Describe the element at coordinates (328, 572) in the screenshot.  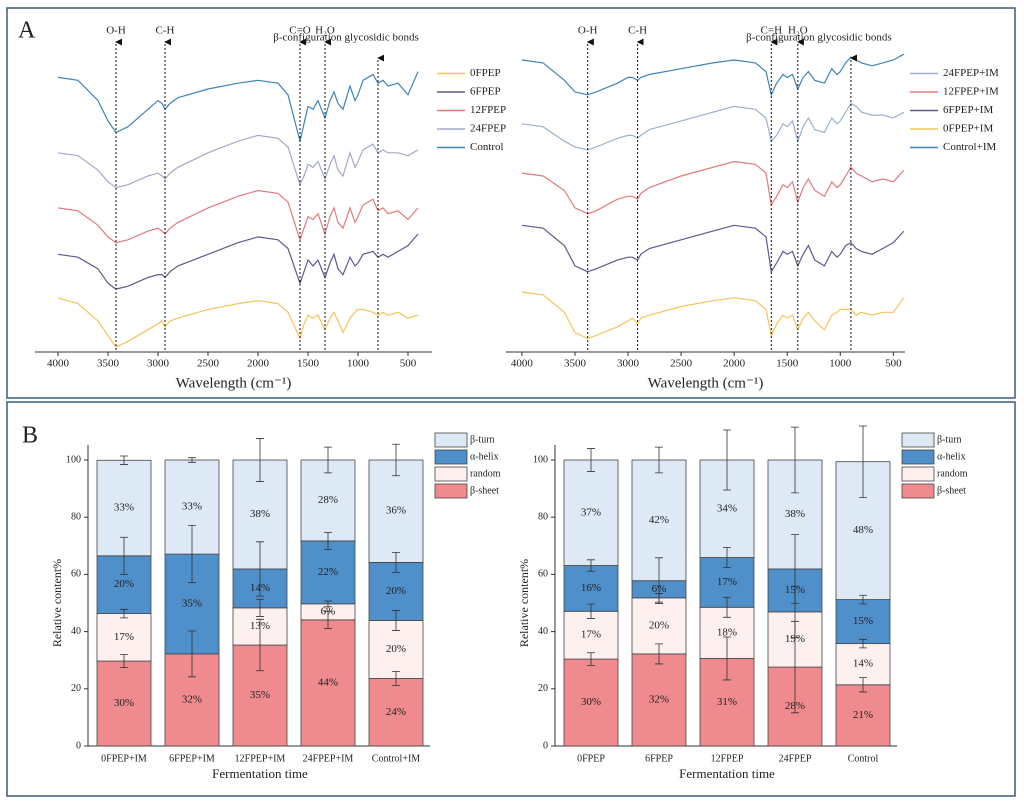
I see `value-label: 22%` at that location.